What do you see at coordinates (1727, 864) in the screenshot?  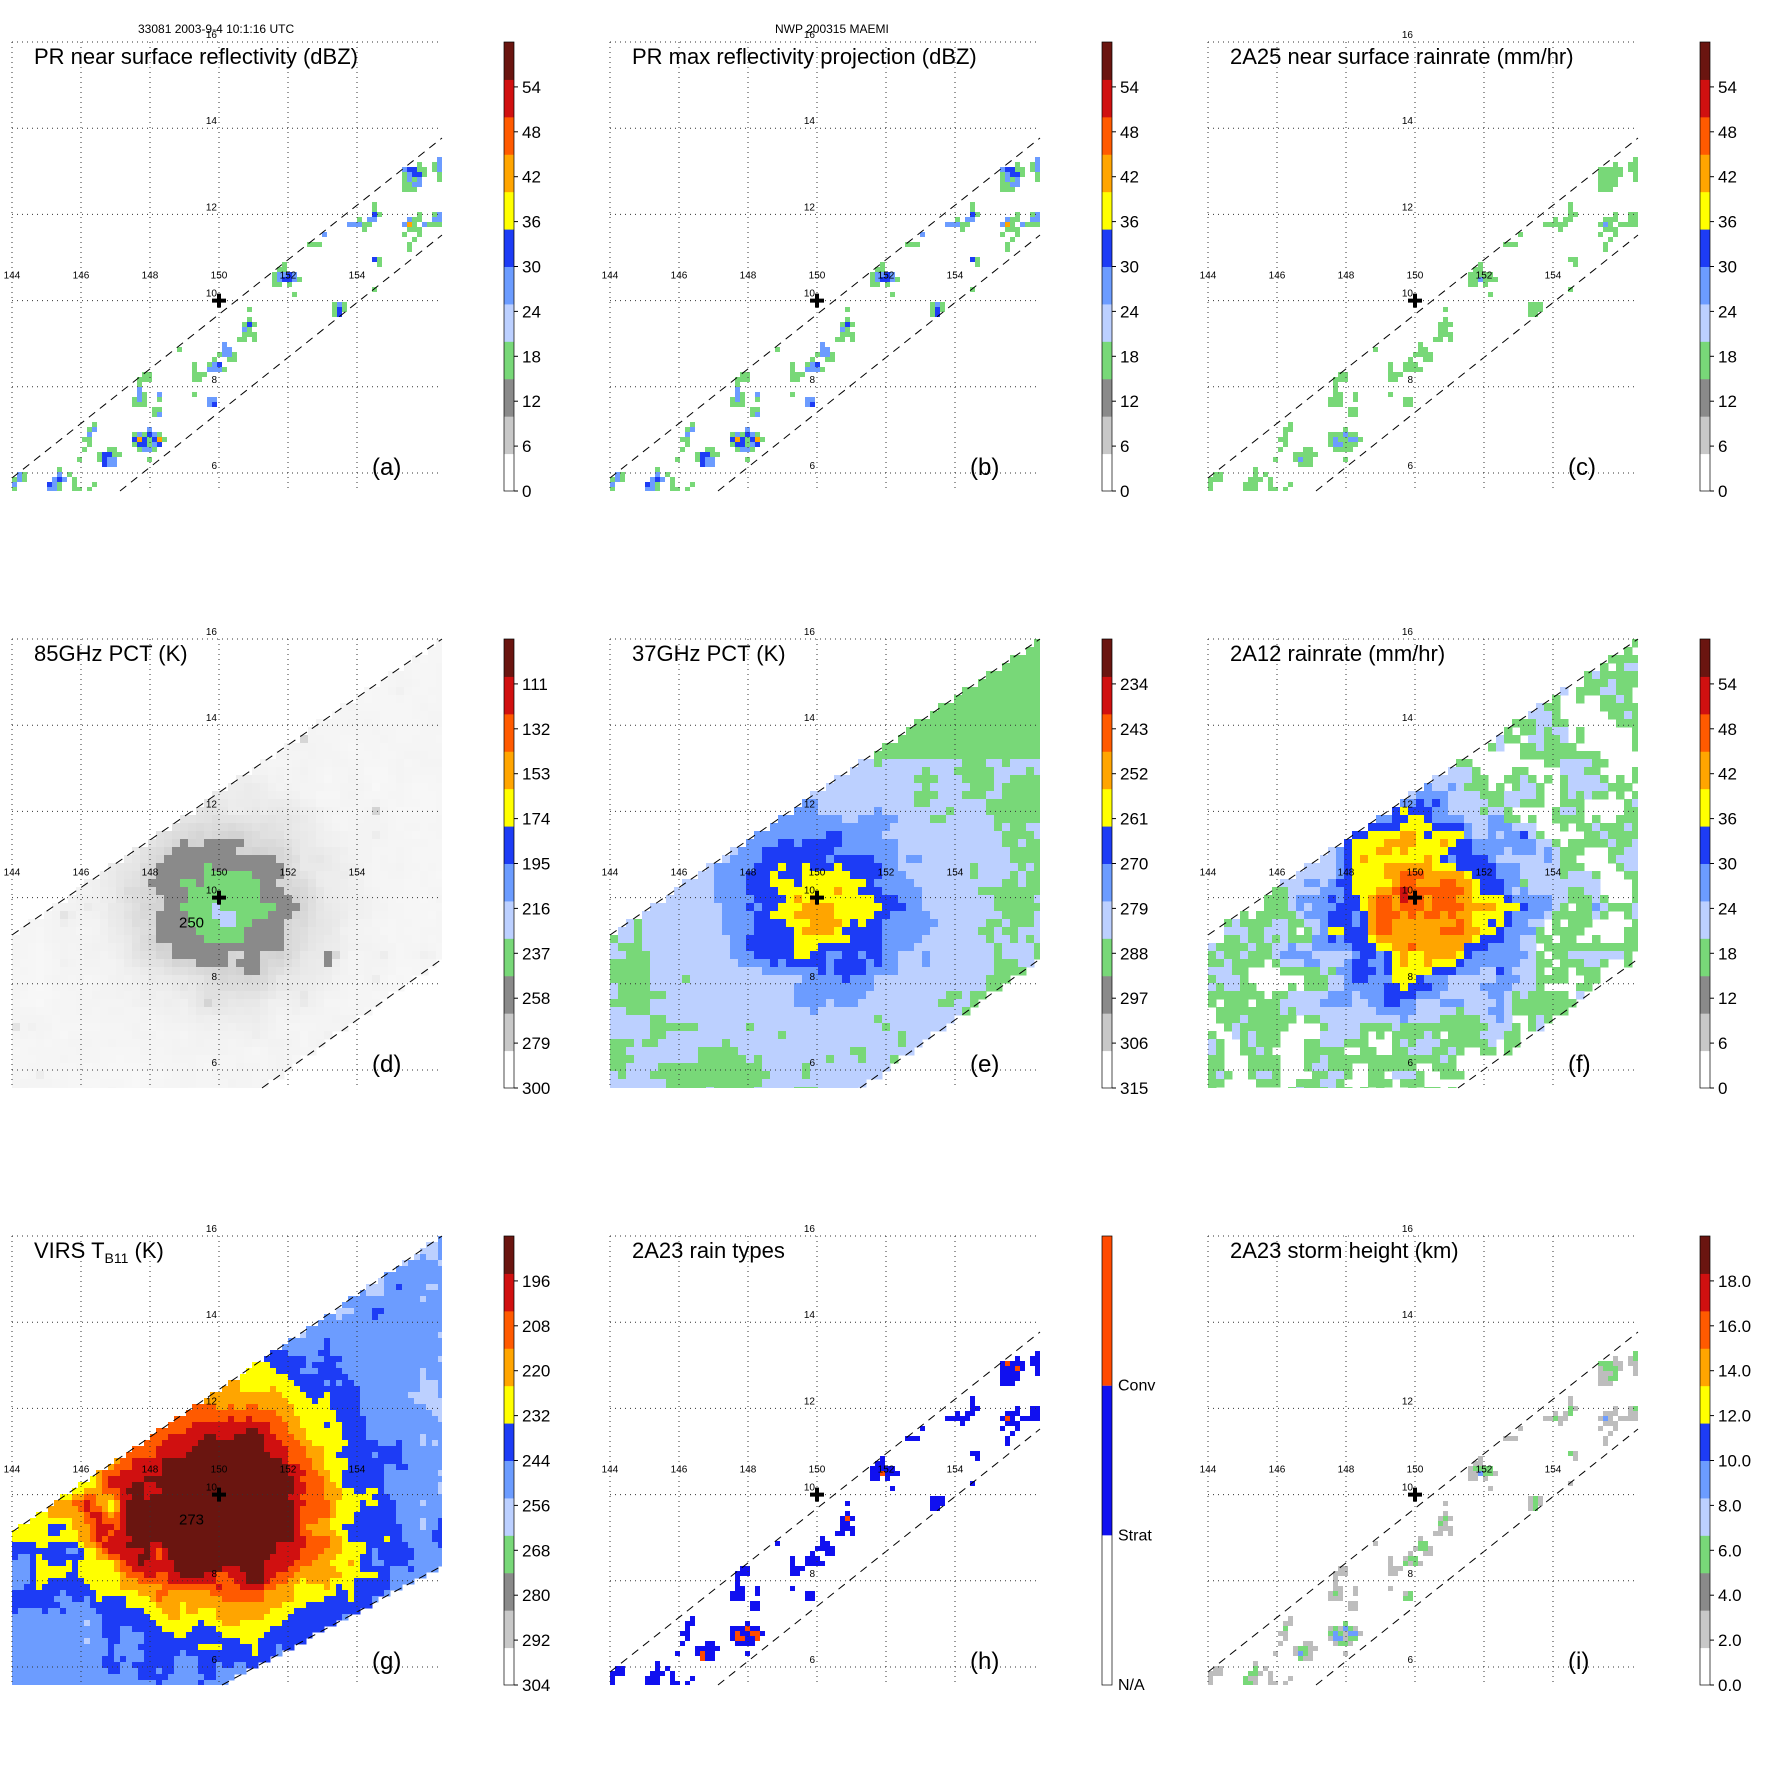 I see `colorbar-label: 30` at bounding box center [1727, 864].